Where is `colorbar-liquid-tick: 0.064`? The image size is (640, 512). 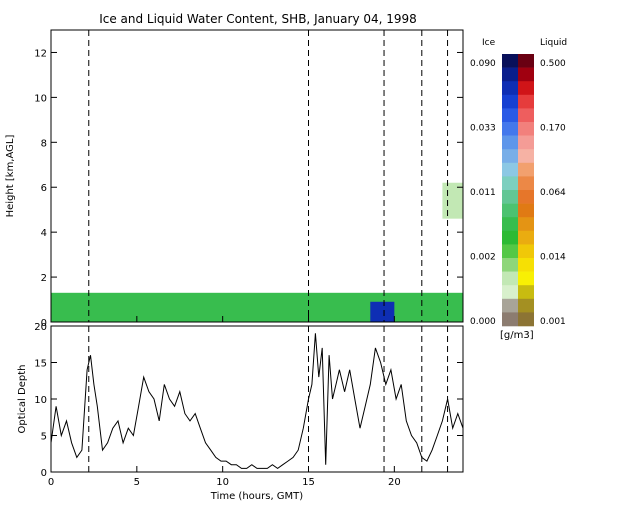
colorbar-liquid-tick: 0.064 is located at coordinates (553, 193).